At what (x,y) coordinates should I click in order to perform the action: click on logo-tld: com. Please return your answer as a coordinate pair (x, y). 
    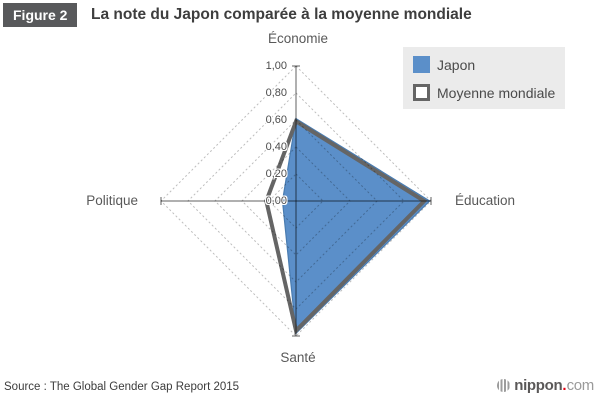
    Looking at the image, I should click on (580, 385).